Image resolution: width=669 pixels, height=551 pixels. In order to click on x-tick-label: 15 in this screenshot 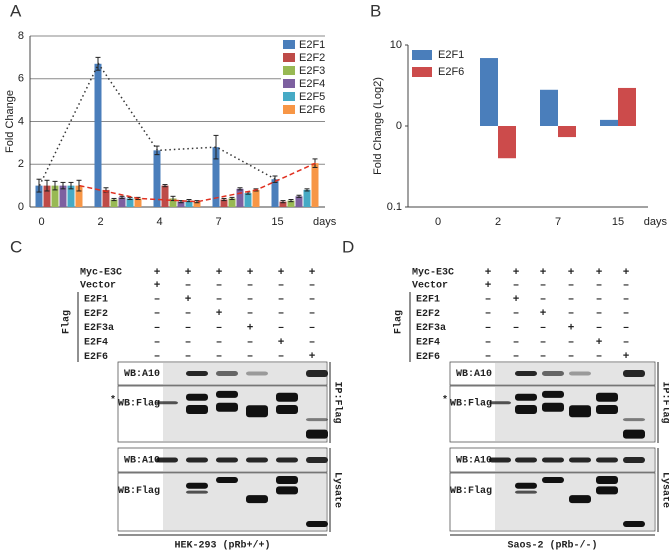, I will do `click(618, 222)`.